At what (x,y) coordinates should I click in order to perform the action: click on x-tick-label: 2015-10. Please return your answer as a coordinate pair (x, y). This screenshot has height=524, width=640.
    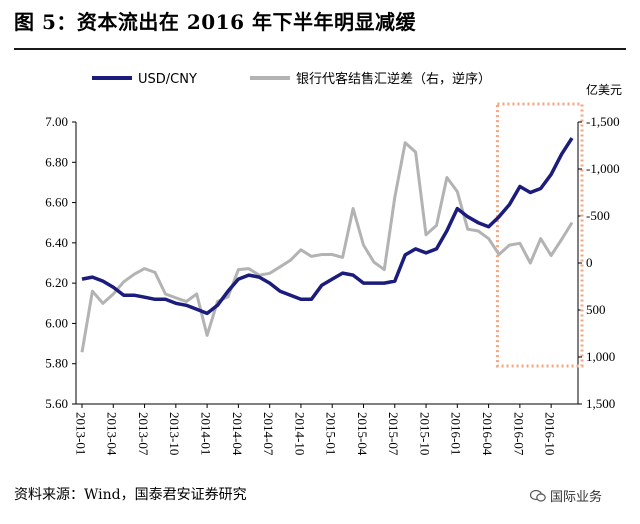
    Looking at the image, I should click on (424, 433).